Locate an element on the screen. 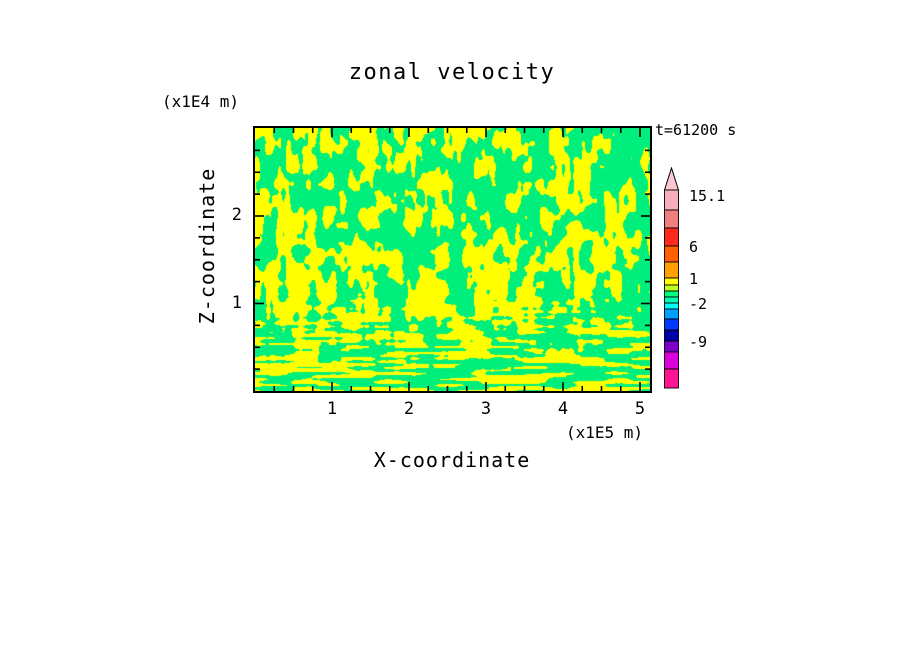 The height and width of the screenshot is (654, 904). colorbar-tick-label: -9 is located at coordinates (698, 342).